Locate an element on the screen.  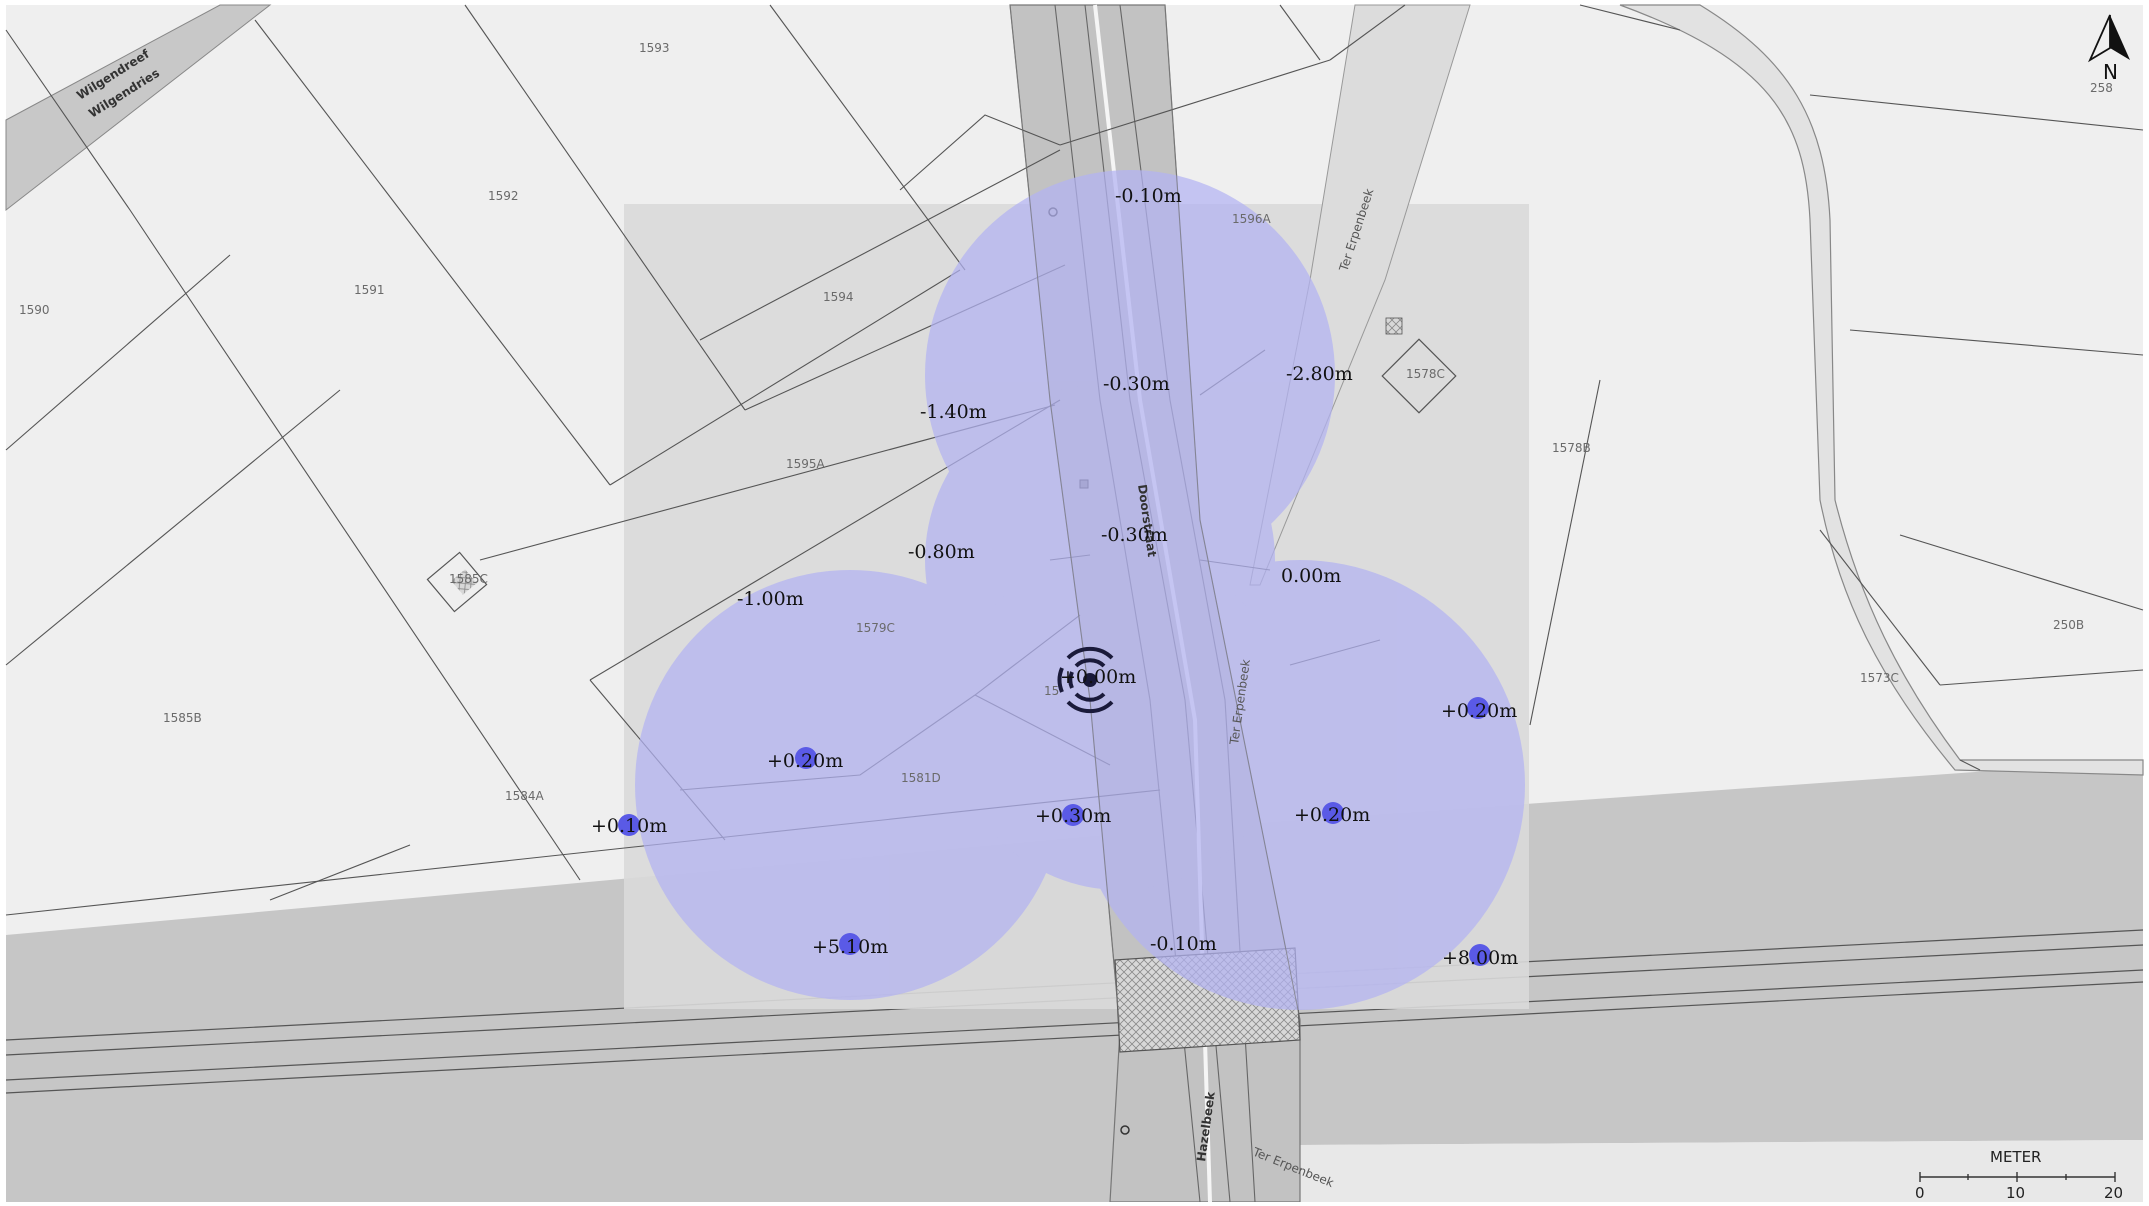
north-arrow-icon: N is located at coordinates (2109, 49).